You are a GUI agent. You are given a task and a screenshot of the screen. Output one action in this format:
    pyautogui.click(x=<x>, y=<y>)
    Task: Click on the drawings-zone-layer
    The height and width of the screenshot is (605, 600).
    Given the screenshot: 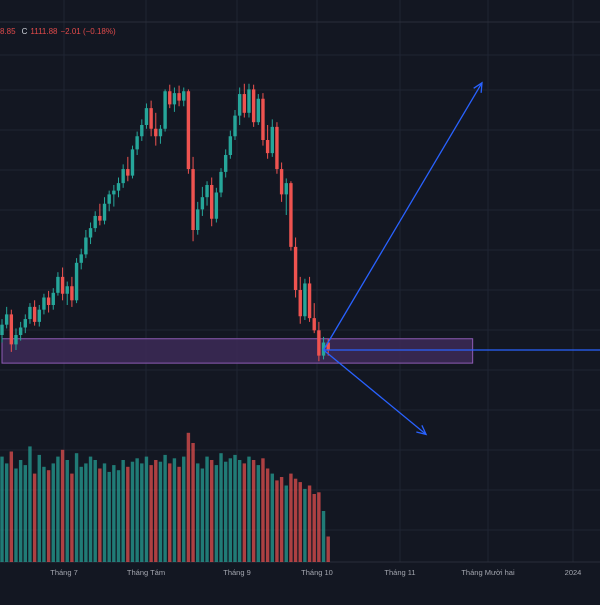 What is the action you would take?
    pyautogui.click(x=237, y=351)
    